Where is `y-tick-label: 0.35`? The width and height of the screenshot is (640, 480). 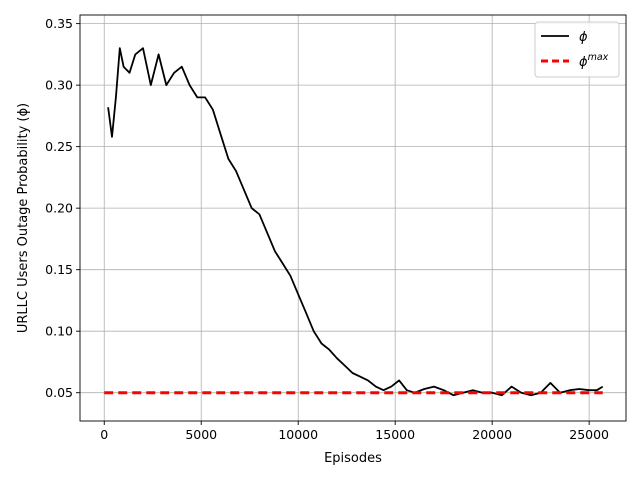
y-tick-label: 0.35 is located at coordinates (59, 23).